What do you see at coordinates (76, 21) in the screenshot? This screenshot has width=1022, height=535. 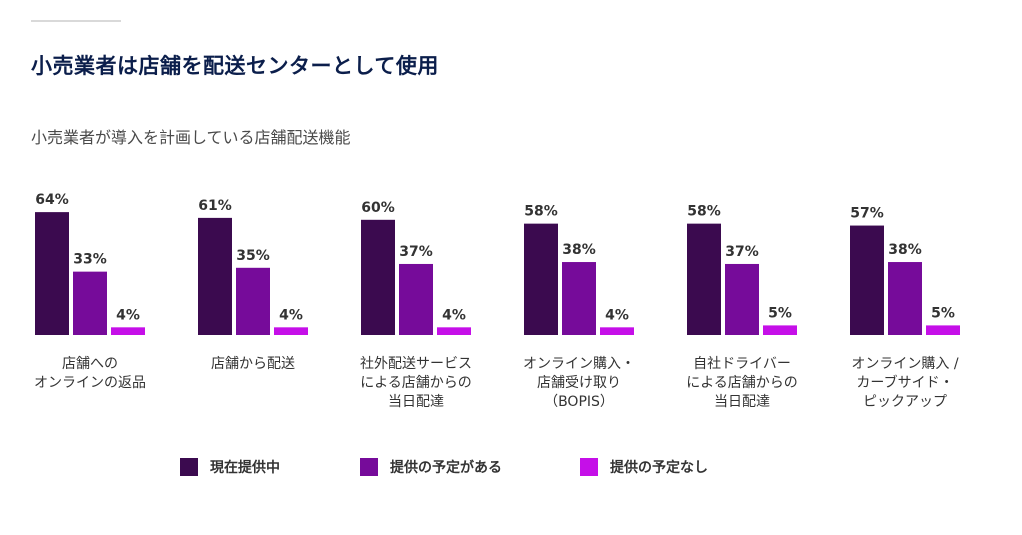 I see `top-divider` at bounding box center [76, 21].